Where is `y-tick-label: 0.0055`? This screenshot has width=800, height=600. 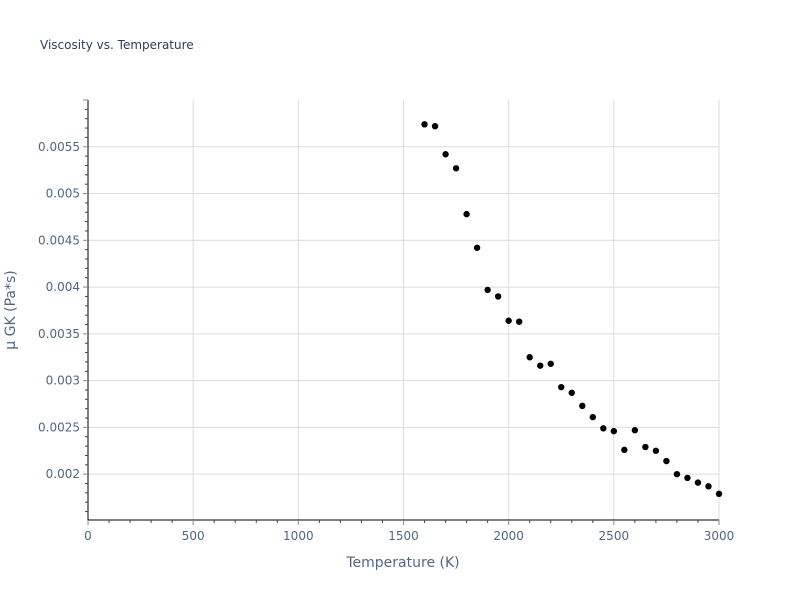 y-tick-label: 0.0055 is located at coordinates (59, 147).